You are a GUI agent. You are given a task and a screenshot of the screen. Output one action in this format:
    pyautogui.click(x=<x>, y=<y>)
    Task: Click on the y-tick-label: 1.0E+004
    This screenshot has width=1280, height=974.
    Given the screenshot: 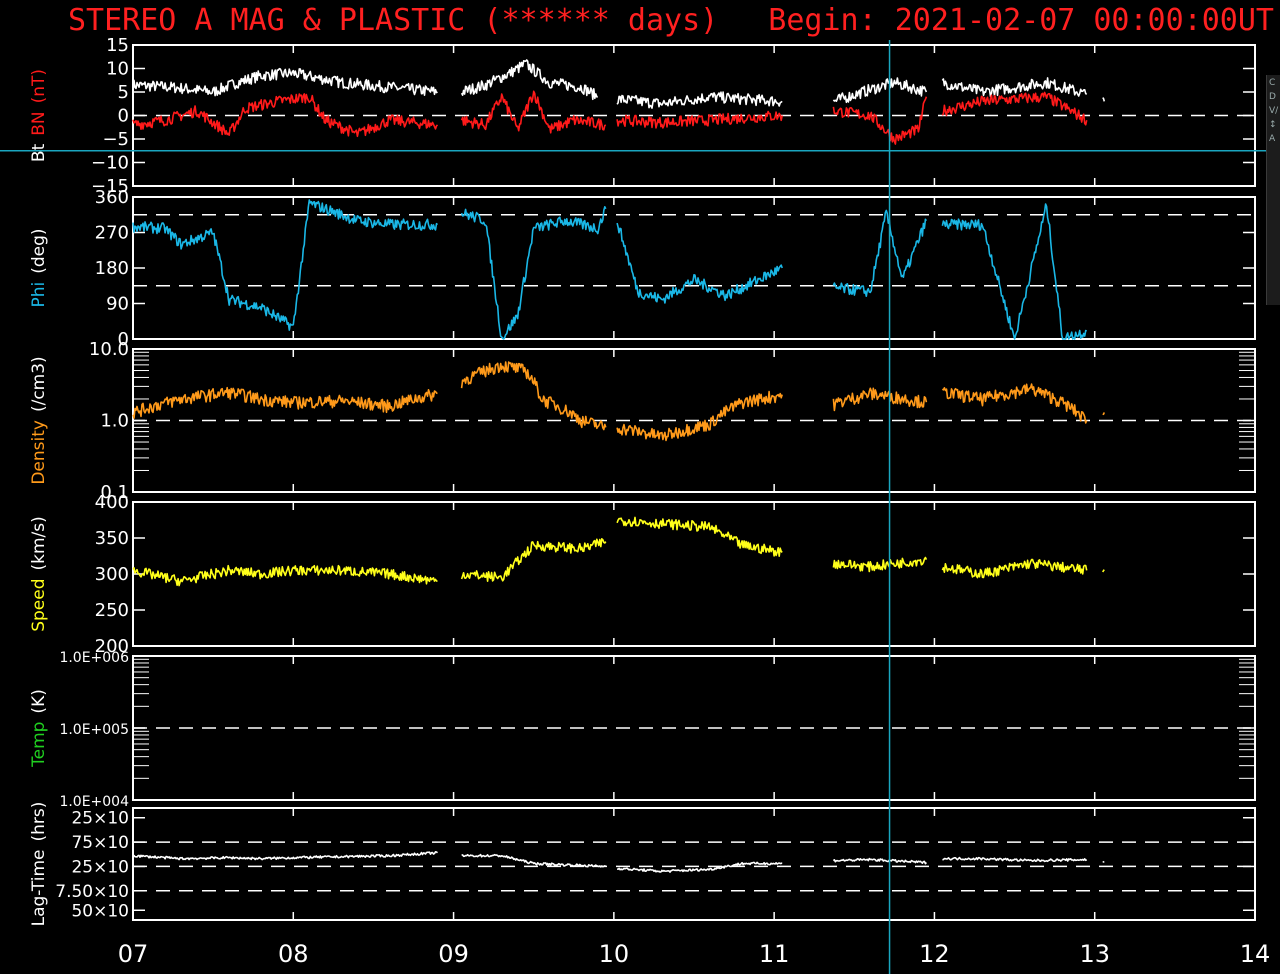 What is the action you would take?
    pyautogui.click(x=94, y=802)
    